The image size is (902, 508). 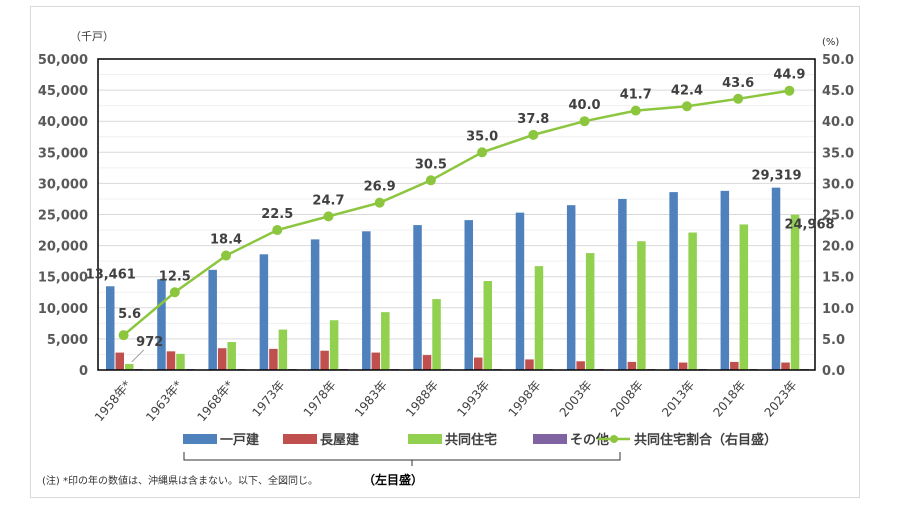 What do you see at coordinates (687, 90) in the screenshot?
I see `line-data-label: 42.4` at bounding box center [687, 90].